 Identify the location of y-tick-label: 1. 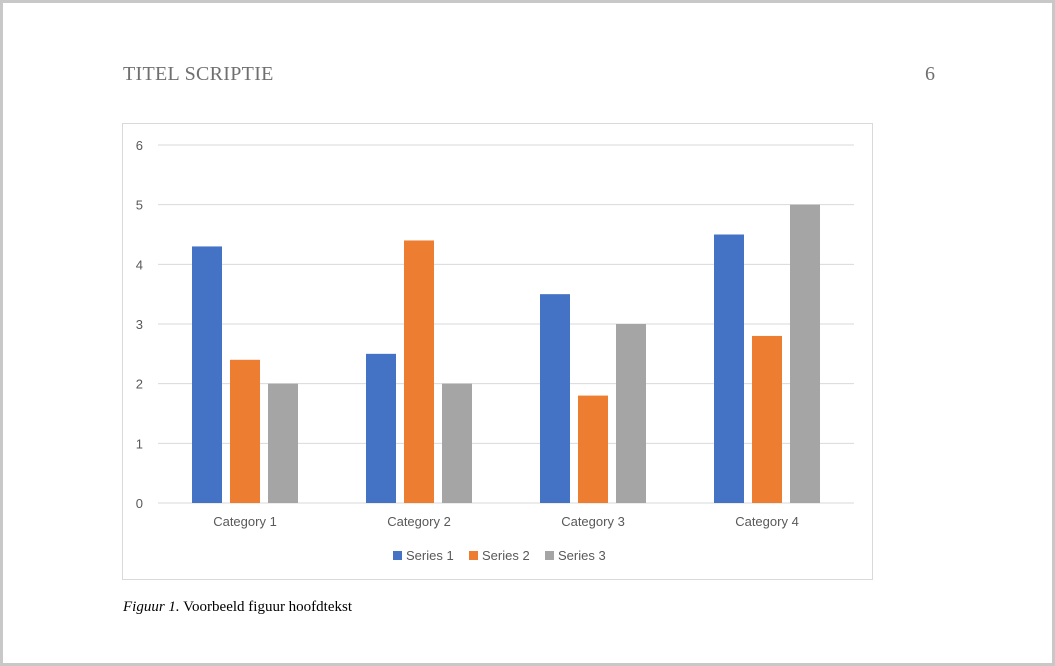
(139, 443).